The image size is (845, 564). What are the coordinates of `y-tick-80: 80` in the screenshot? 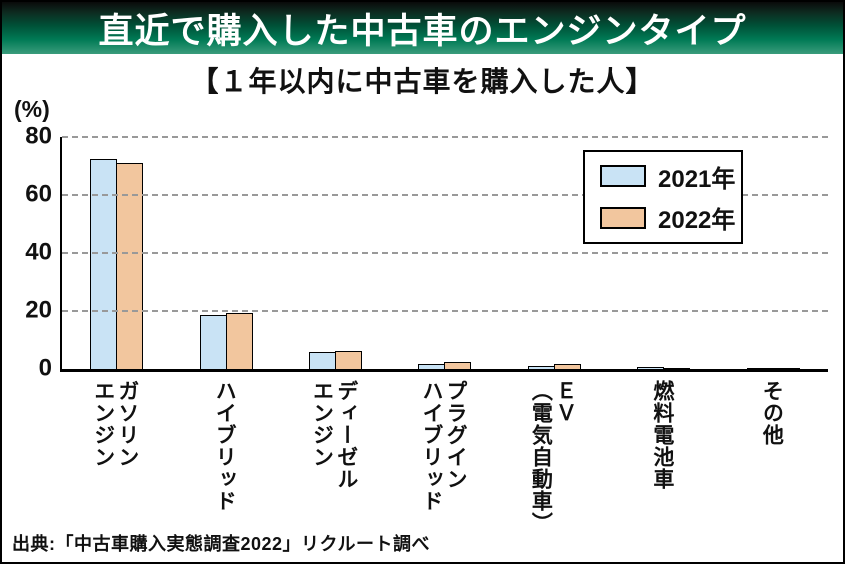 It's located at (38, 136).